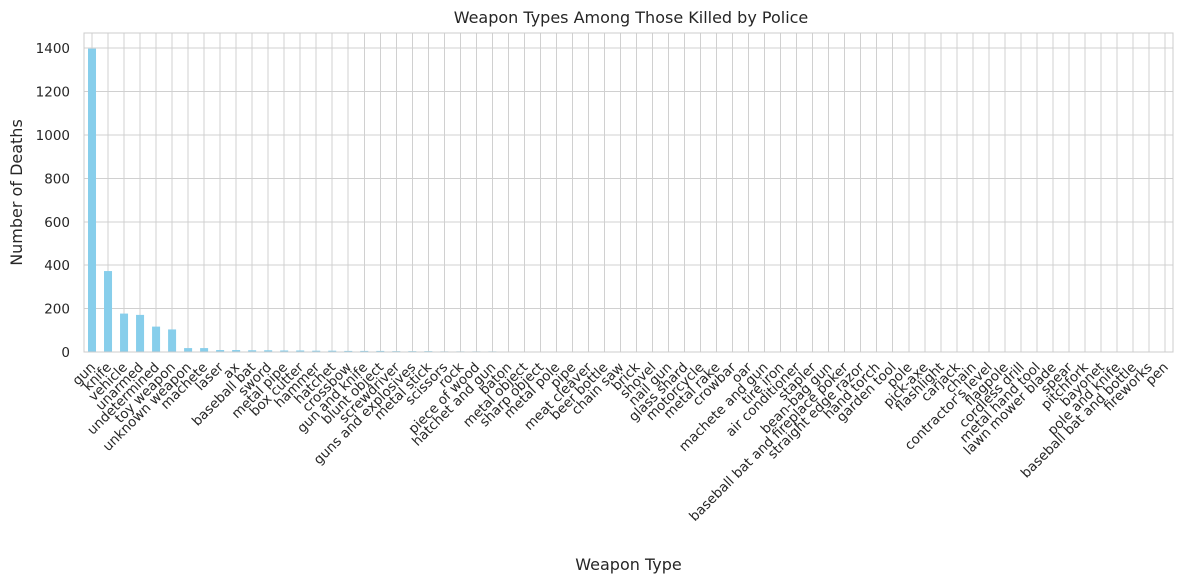 This screenshot has height=584, width=1184. What do you see at coordinates (53, 201) in the screenshot?
I see `y-tick-labels: 0 200 400 600 800 1000 1200 1400` at bounding box center [53, 201].